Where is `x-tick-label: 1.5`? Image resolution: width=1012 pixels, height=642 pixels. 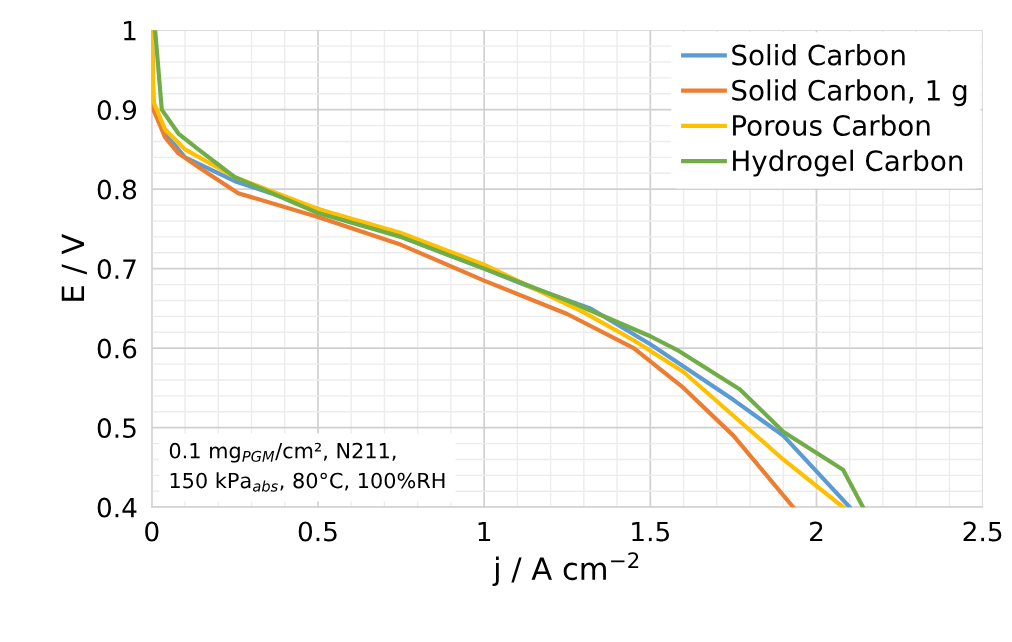
x-tick-label: 1.5 is located at coordinates (650, 531).